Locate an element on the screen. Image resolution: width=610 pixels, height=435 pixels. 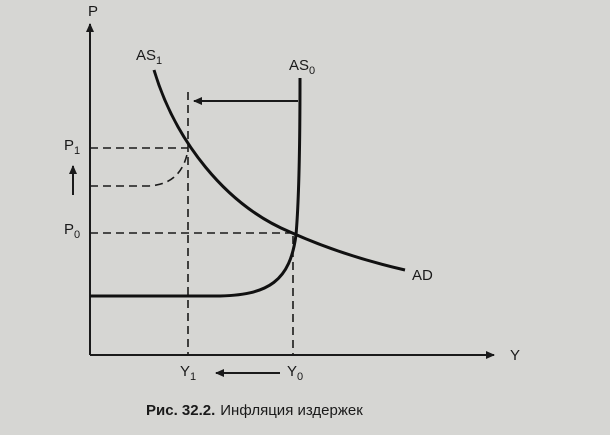
y-axis-label: P is located at coordinates (93, 11).